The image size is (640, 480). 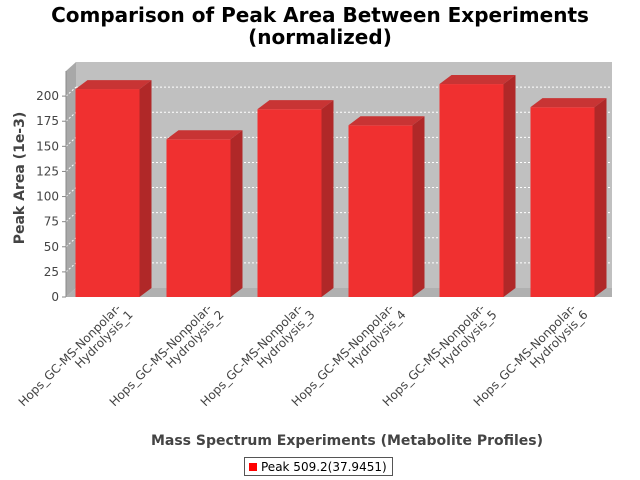 What do you see at coordinates (51, 272) in the screenshot?
I see `y-tick-label: 25` at bounding box center [51, 272].